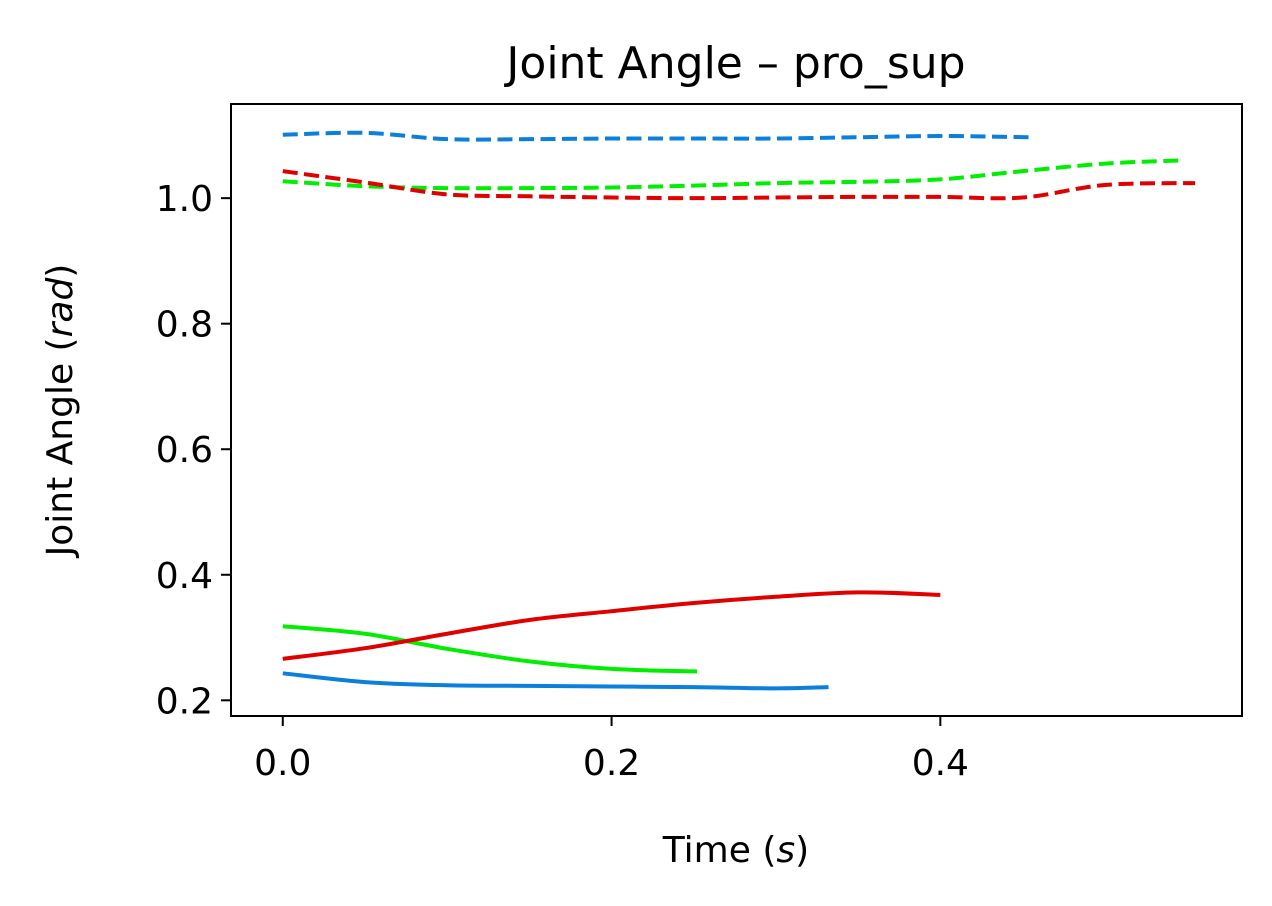  Describe the element at coordinates (785, 850) in the screenshot. I see `x-axis-label-unit: s` at that location.